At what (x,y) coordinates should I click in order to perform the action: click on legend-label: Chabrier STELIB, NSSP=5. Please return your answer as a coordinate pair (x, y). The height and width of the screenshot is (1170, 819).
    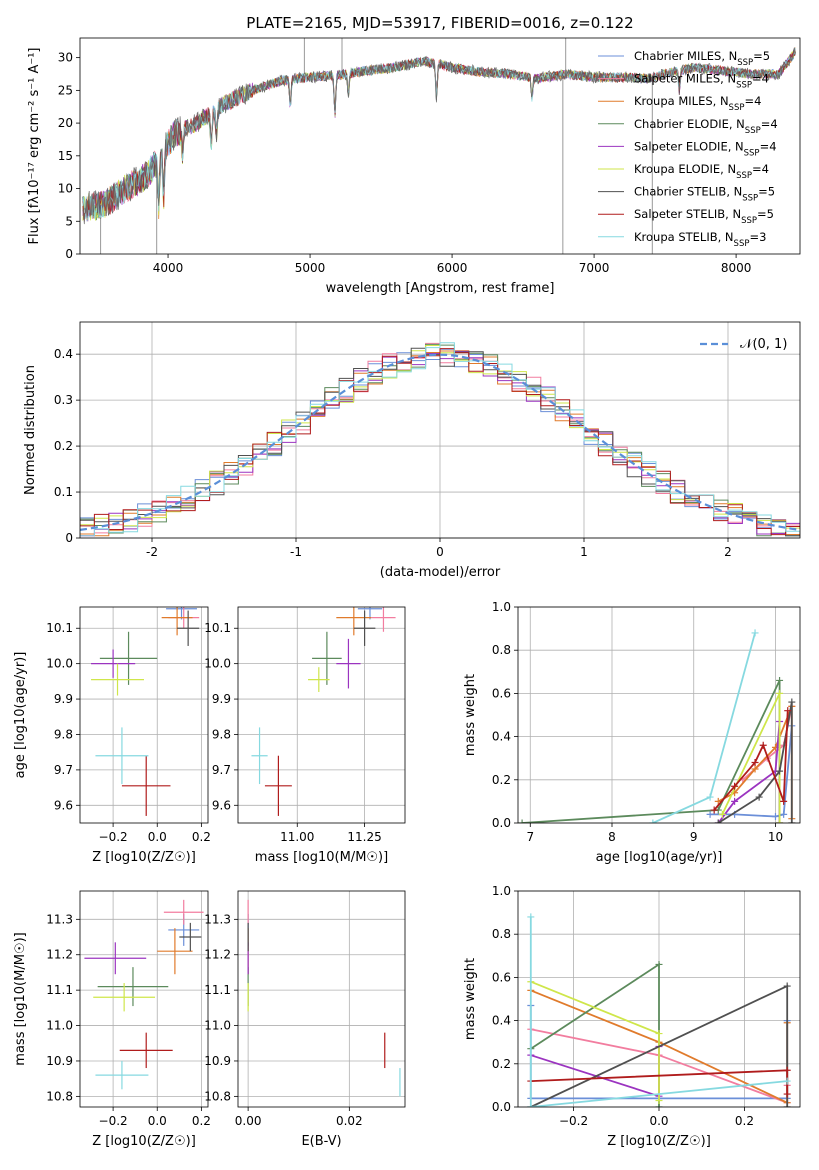
    Looking at the image, I should click on (704, 194).